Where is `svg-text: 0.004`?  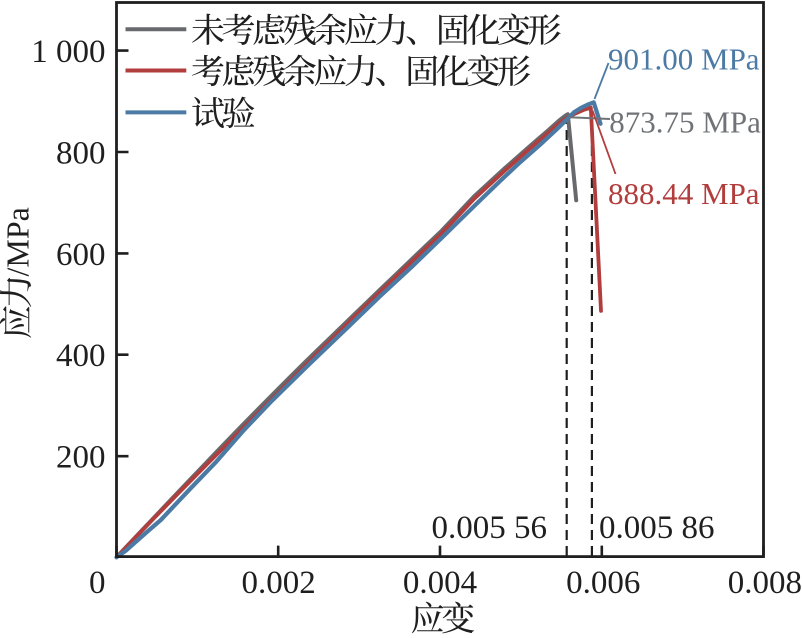 svg-text: 0.004 is located at coordinates (440, 583).